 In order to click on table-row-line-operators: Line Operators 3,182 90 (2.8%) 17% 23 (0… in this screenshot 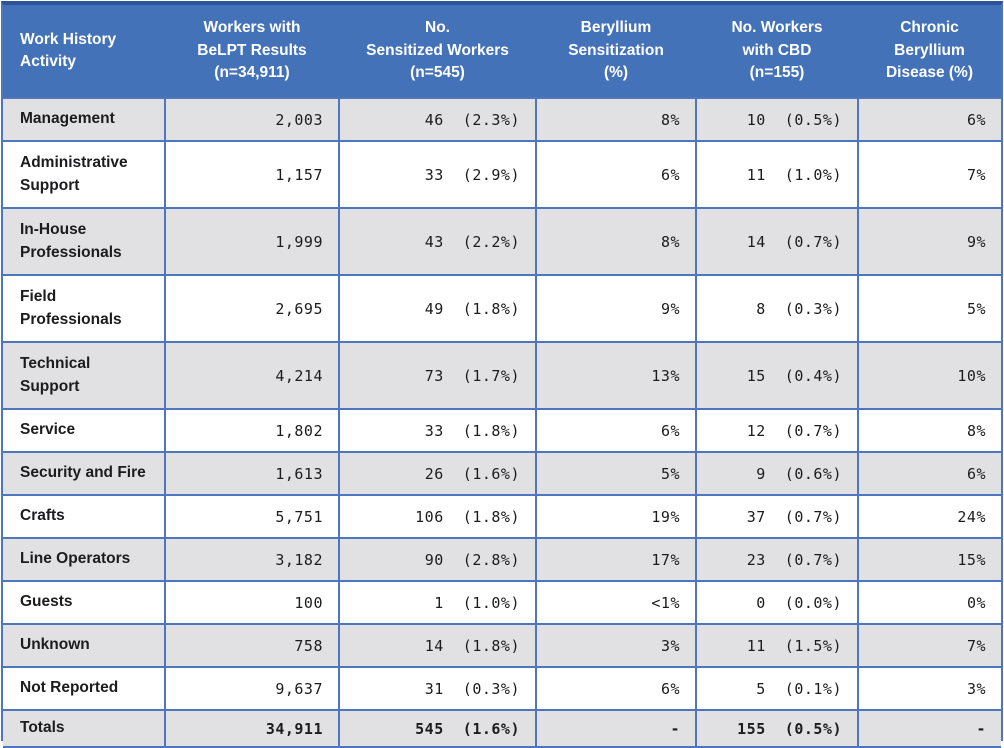, I will do `click(502, 559)`.